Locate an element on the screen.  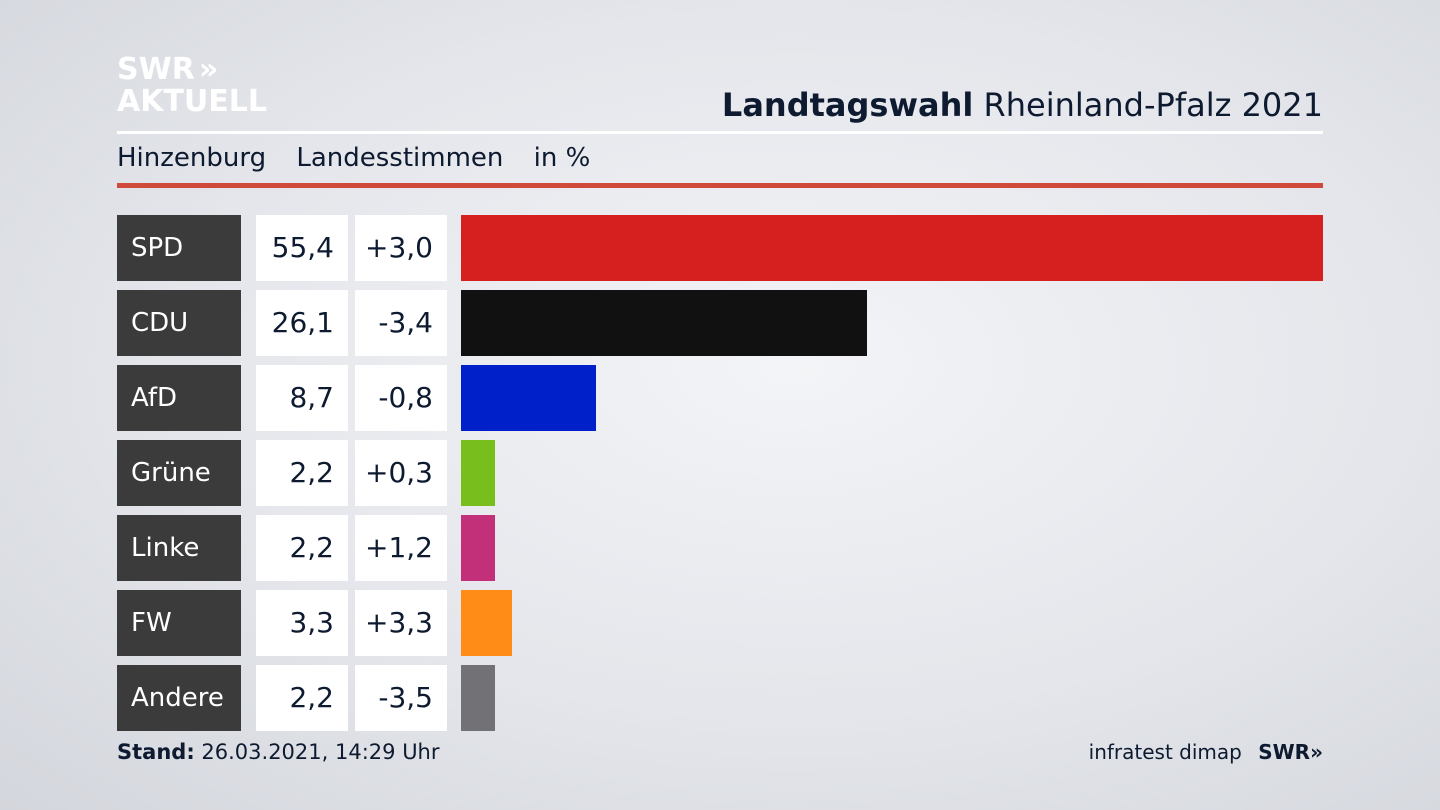
party-label-linke: Linke is located at coordinates (179, 548).